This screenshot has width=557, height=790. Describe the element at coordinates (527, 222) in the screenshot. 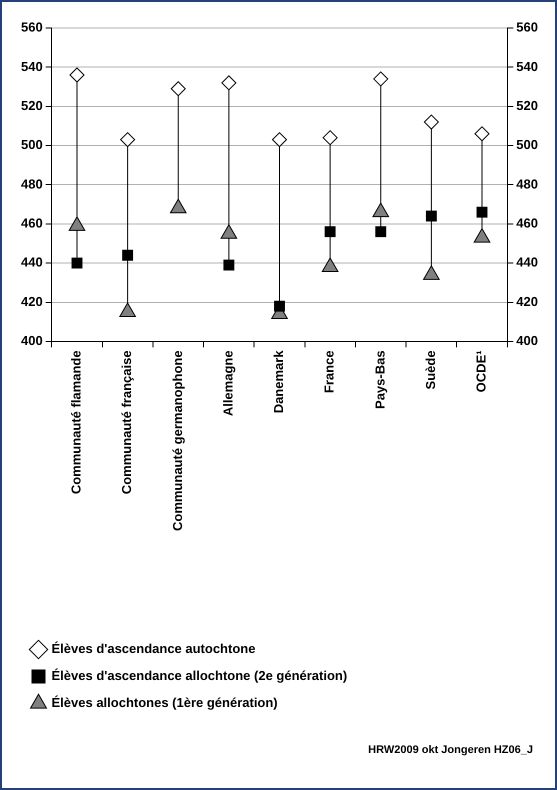

I see `y2-tick-label: 460` at that location.